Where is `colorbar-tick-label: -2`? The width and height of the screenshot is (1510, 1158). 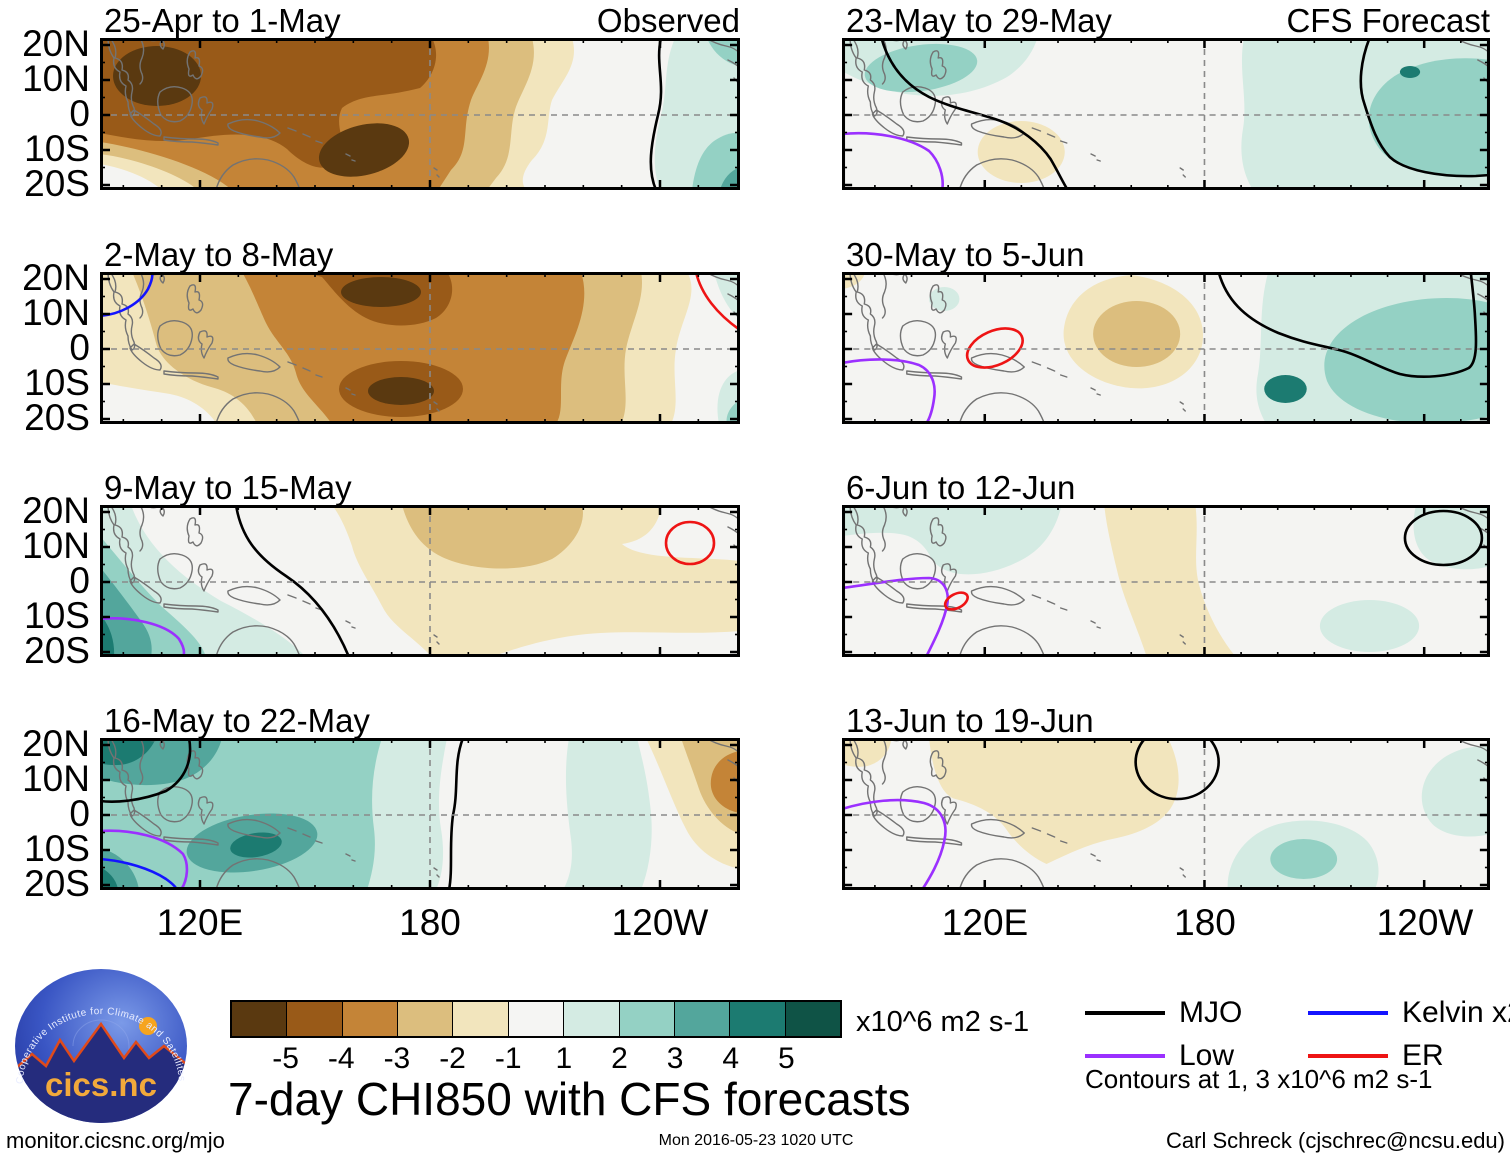 colorbar-tick-label: -2 is located at coordinates (452, 1058).